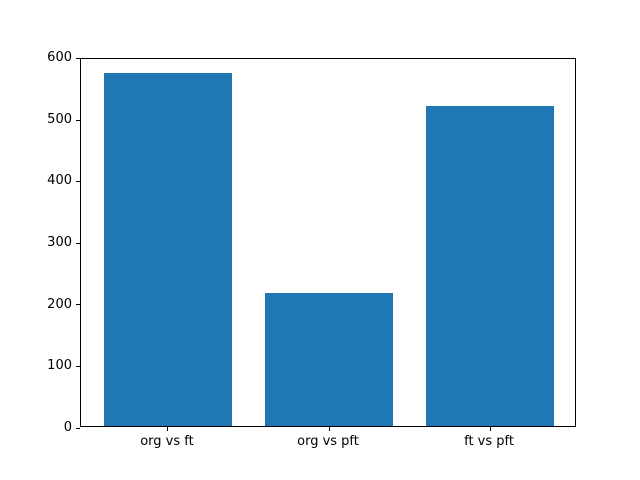 The image size is (640, 480). Describe the element at coordinates (328, 442) in the screenshot. I see `x-tick-label: org vs pft` at that location.